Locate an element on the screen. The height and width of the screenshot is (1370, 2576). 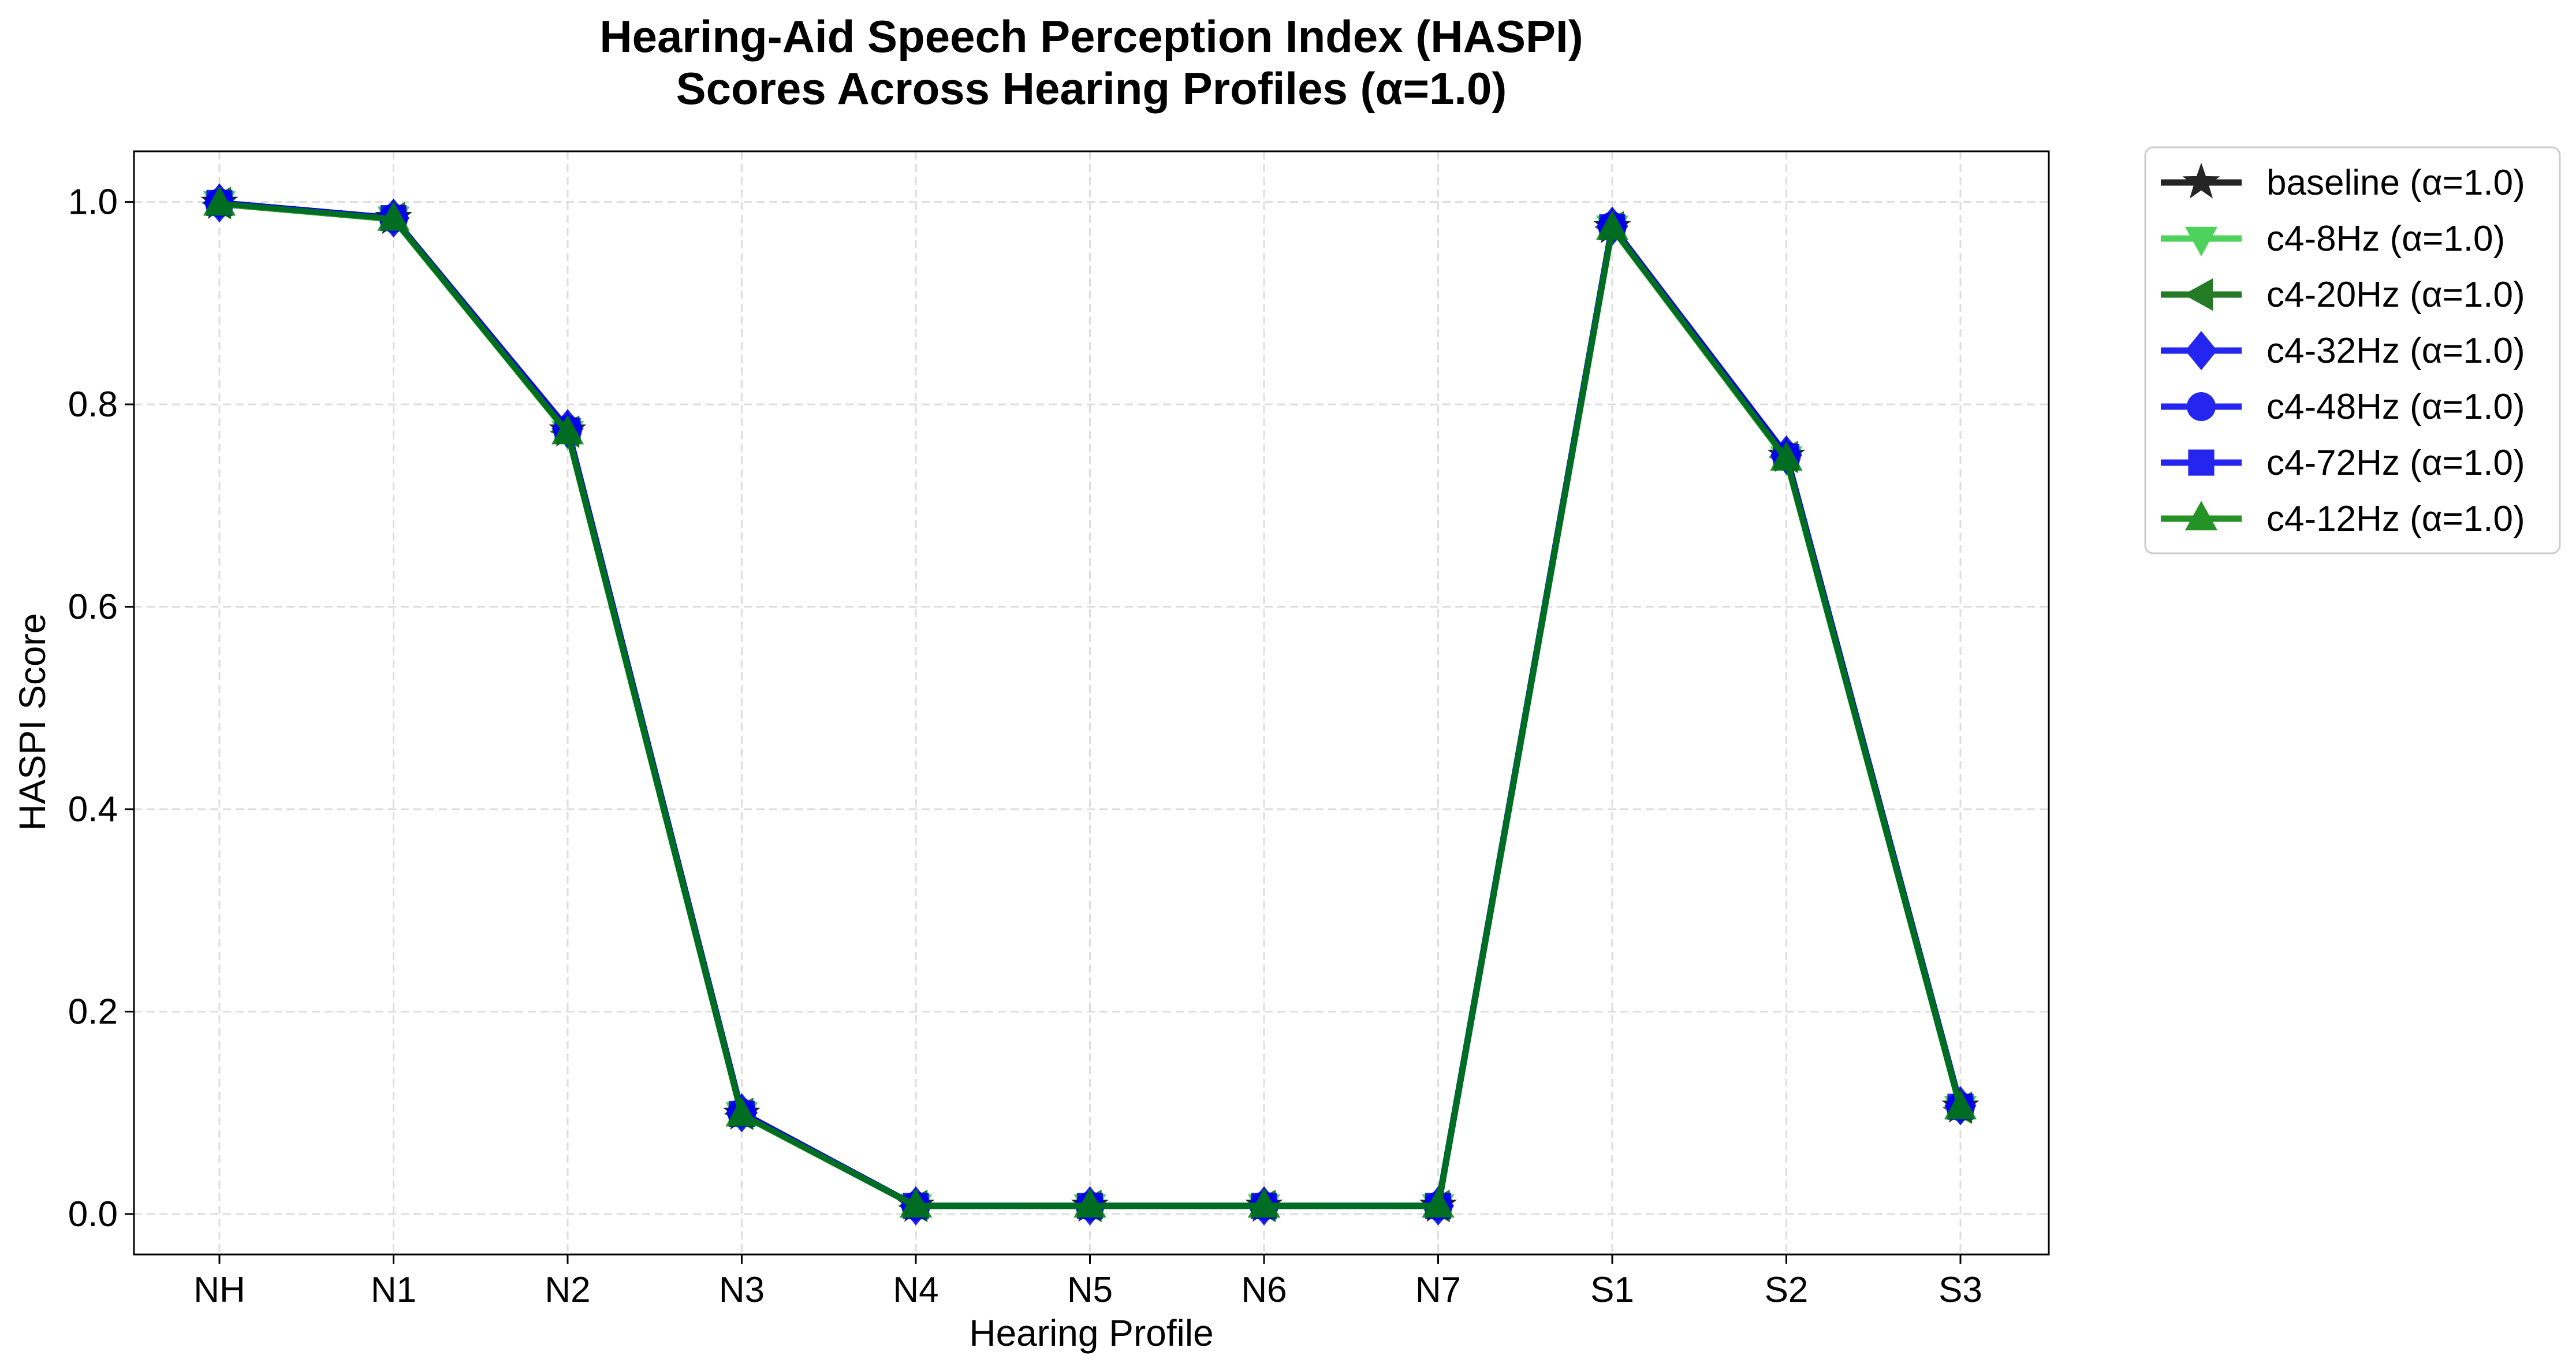
x-tick-label: N5 is located at coordinates (1090, 1290).